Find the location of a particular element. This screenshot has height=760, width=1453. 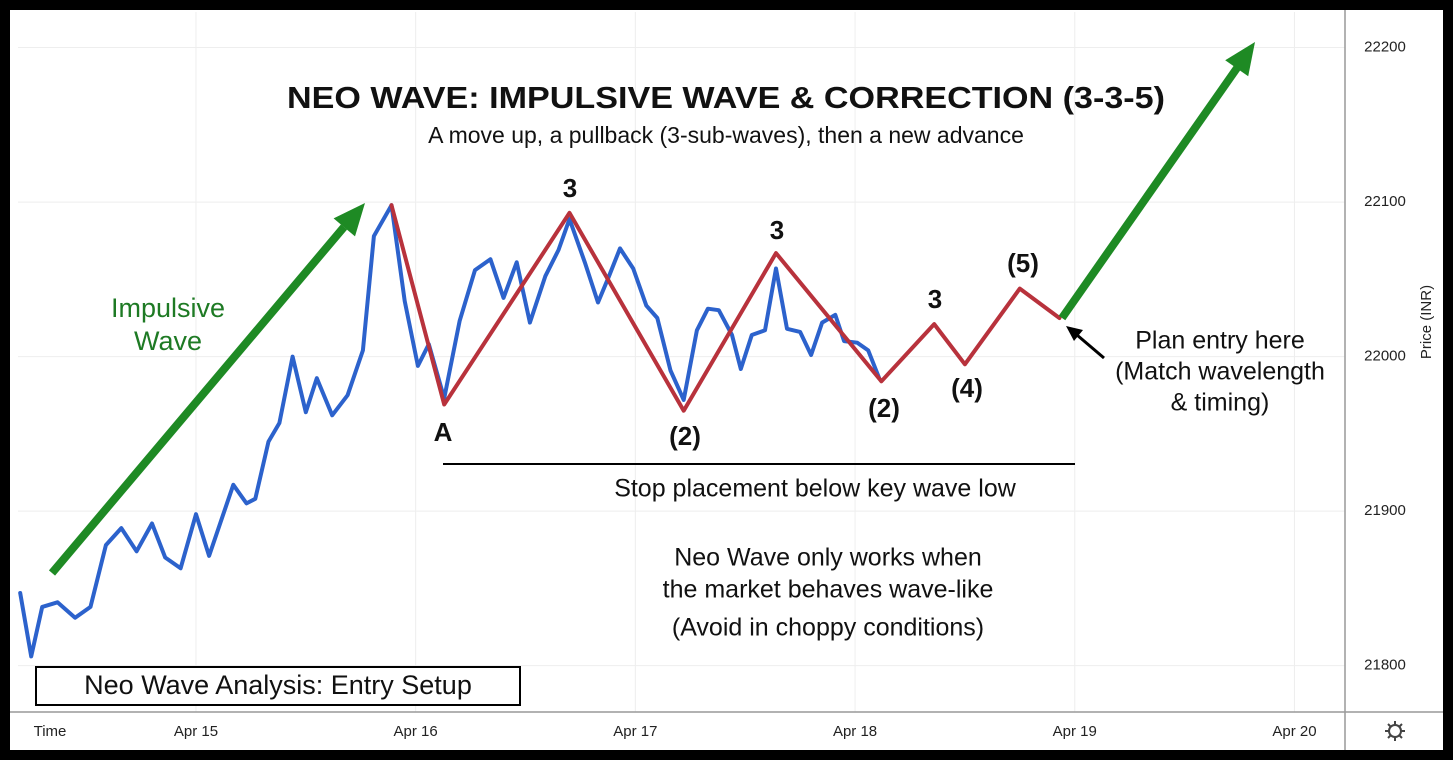

caption: Neo Wave Analysis: Entry Setup is located at coordinates (278, 685).